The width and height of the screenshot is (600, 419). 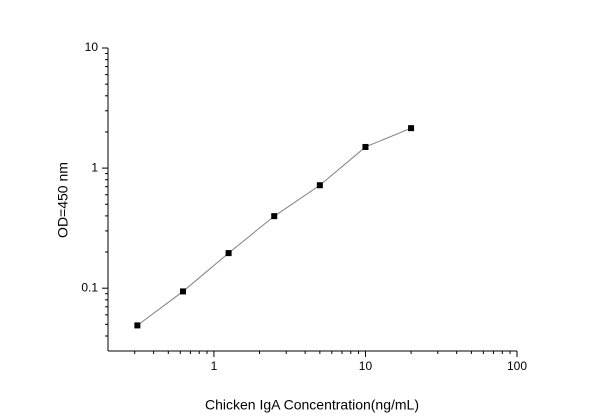 I want to click on y-axis-title: OD=450 nm, so click(x=63, y=200).